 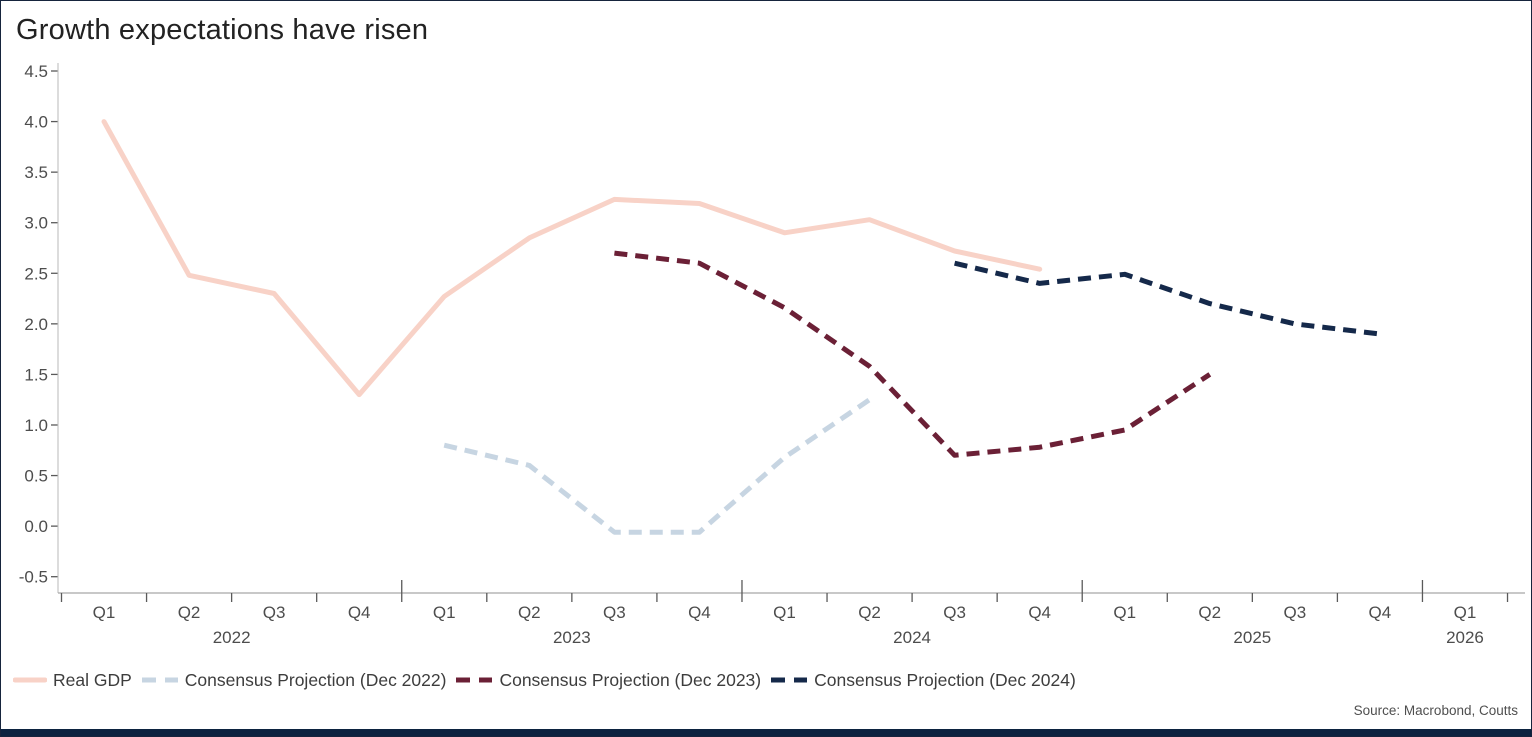 What do you see at coordinates (36, 172) in the screenshot?
I see `y-tick-label: 3.5` at bounding box center [36, 172].